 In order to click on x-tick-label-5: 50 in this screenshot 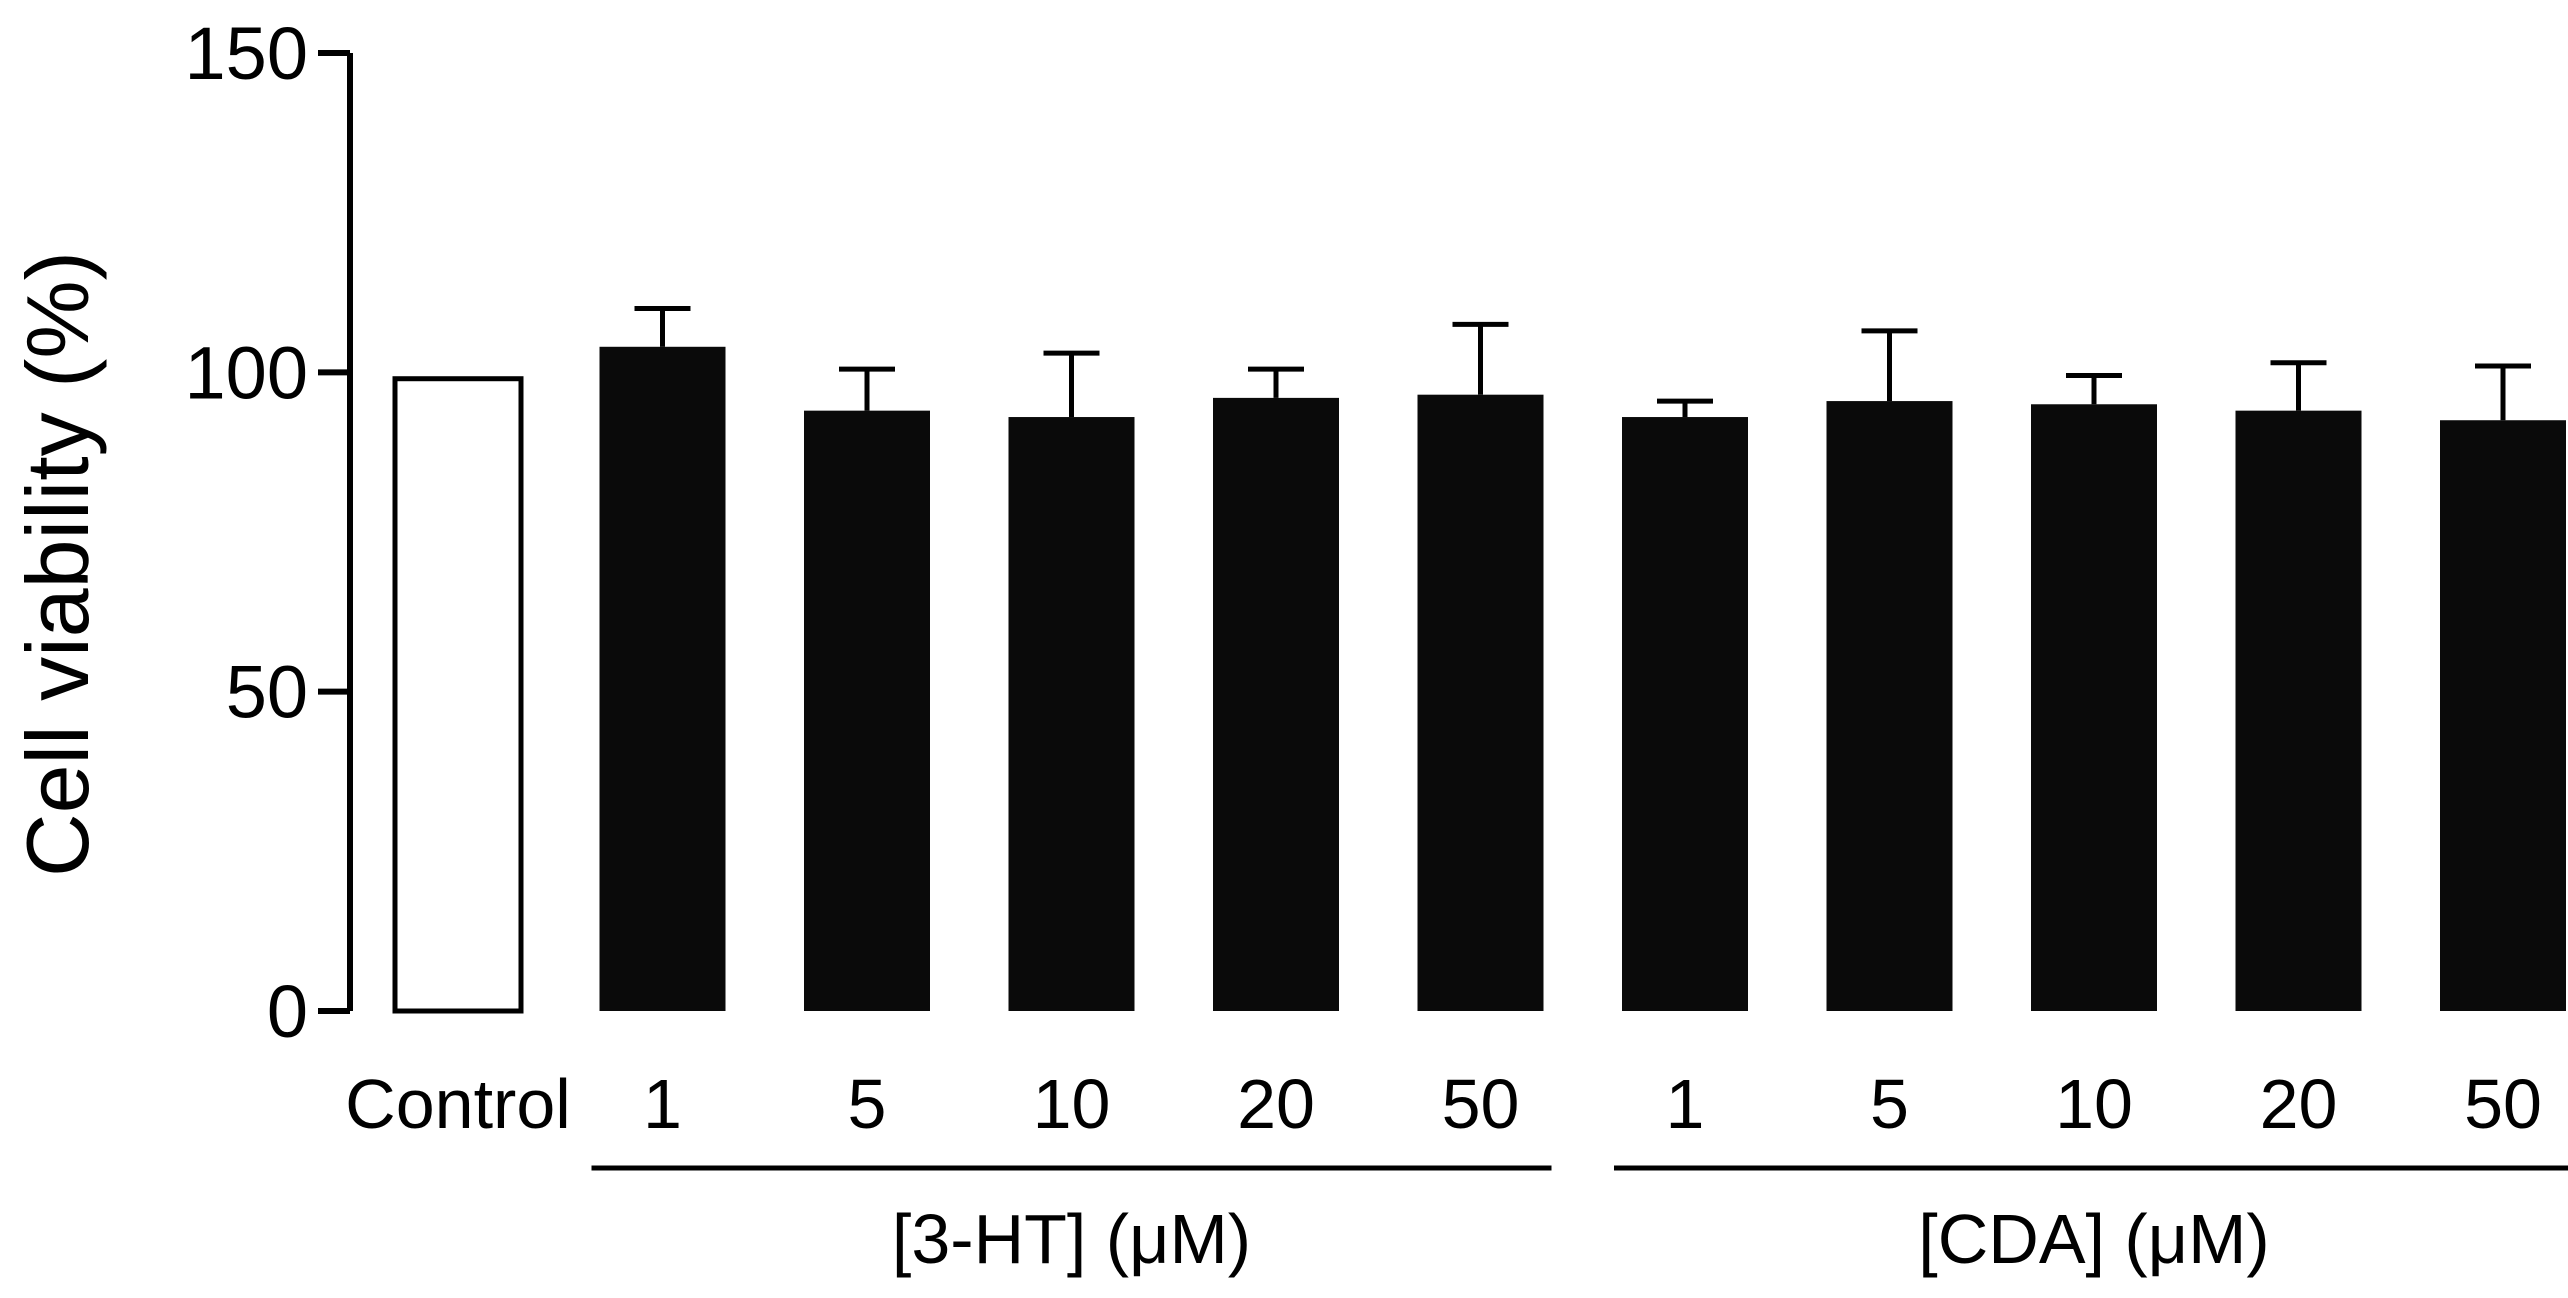, I will do `click(1481, 1104)`.